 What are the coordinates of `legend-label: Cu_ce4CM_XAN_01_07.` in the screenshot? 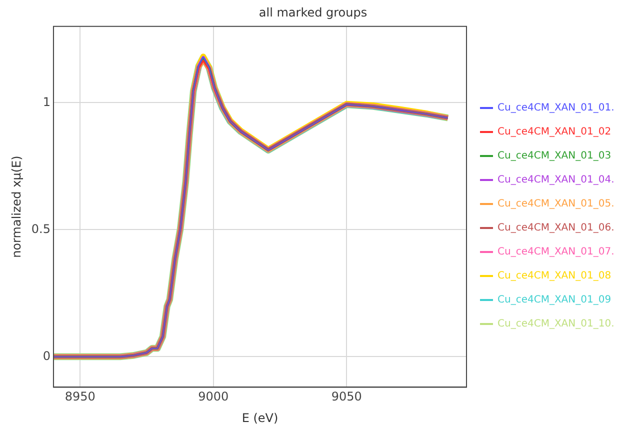 It's located at (556, 252).